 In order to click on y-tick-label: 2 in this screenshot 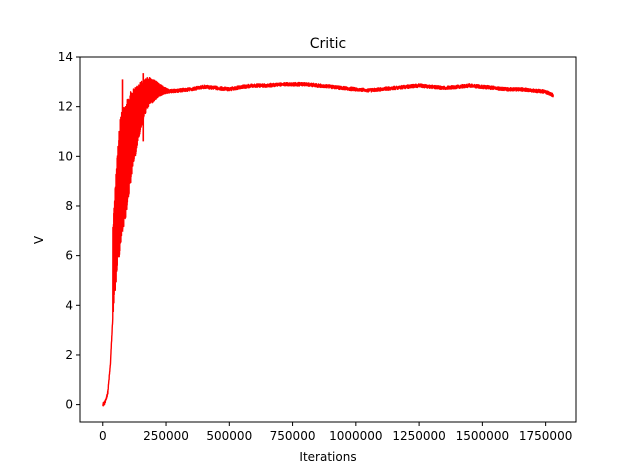, I will do `click(69, 355)`.